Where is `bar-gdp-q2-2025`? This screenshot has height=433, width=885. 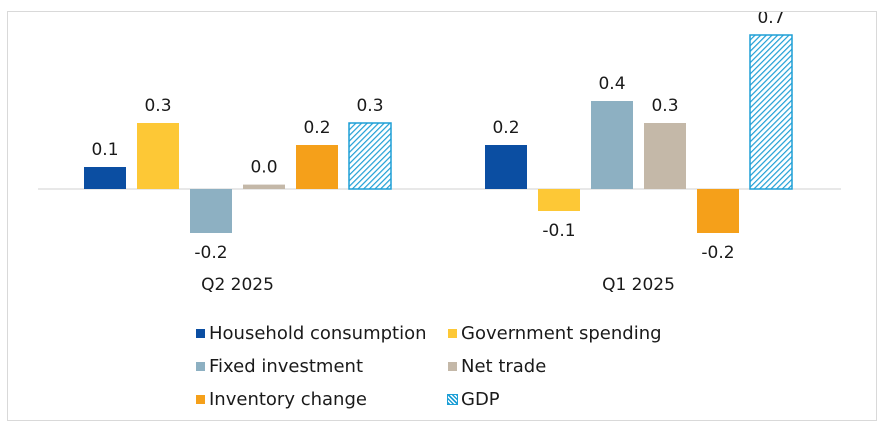
bar-gdp-q2-2025 is located at coordinates (370, 156).